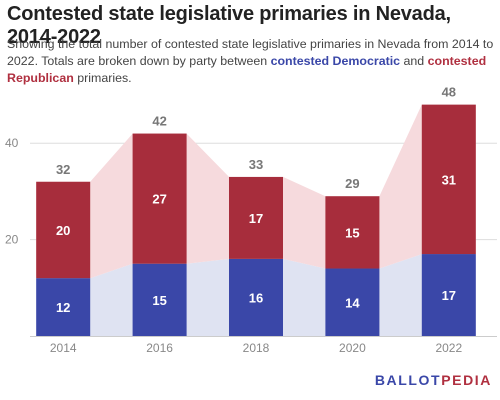 The image size is (500, 400). I want to click on democratic-bar-2022, so click(448, 295).